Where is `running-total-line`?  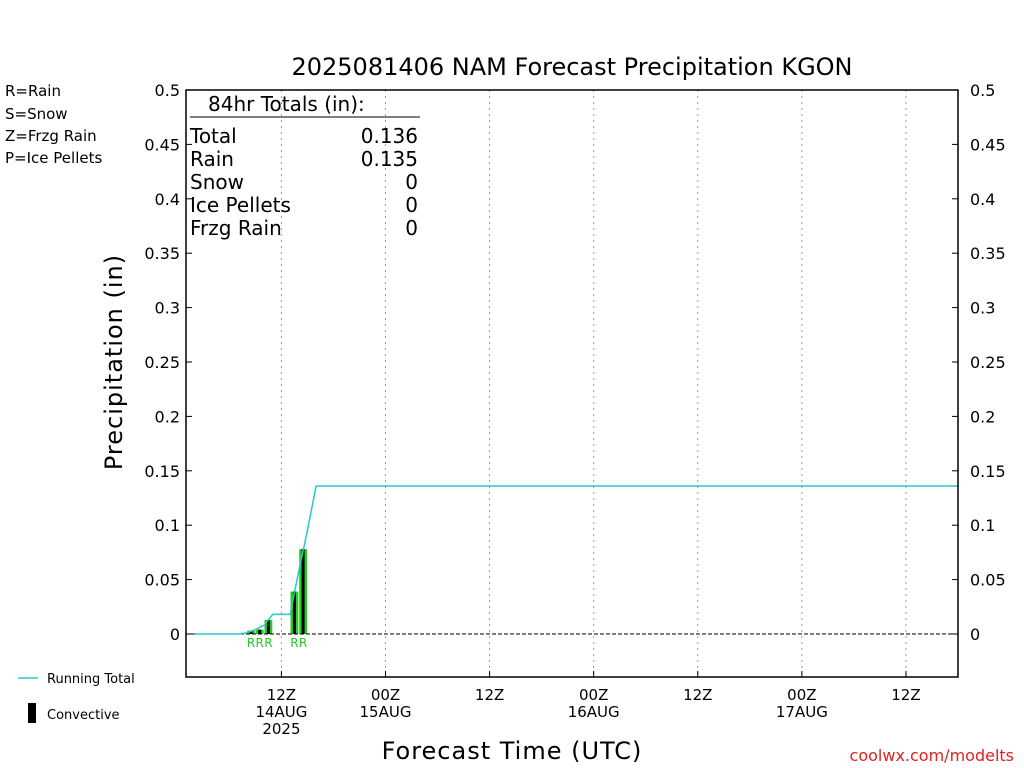
running-total-line is located at coordinates (576, 560).